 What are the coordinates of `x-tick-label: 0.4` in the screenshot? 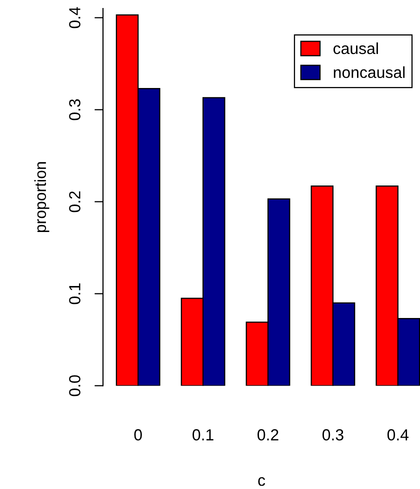 It's located at (398, 434).